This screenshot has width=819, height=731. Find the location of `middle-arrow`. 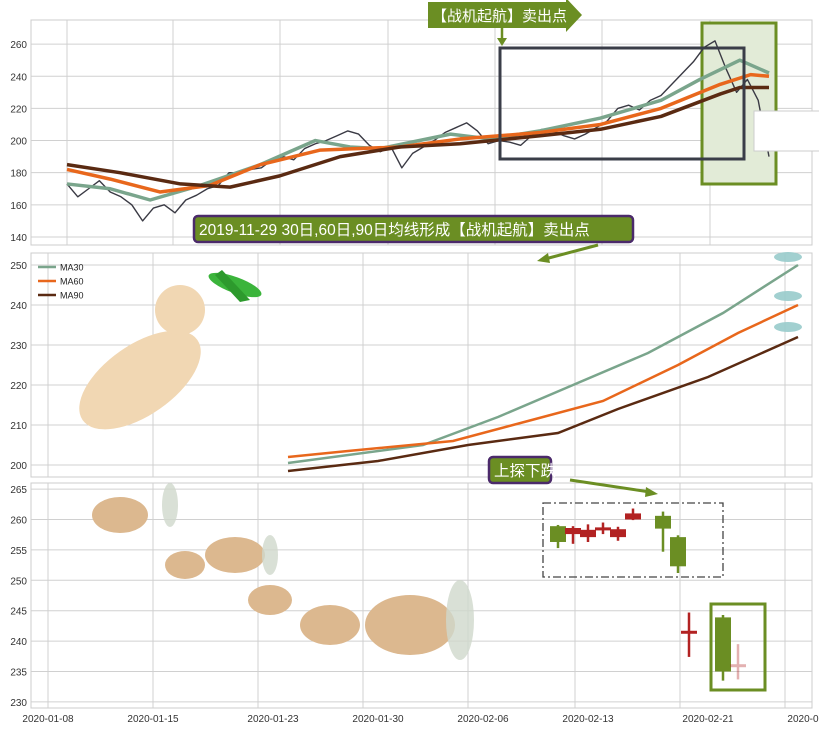

middle-arrow is located at coordinates (571, 252).